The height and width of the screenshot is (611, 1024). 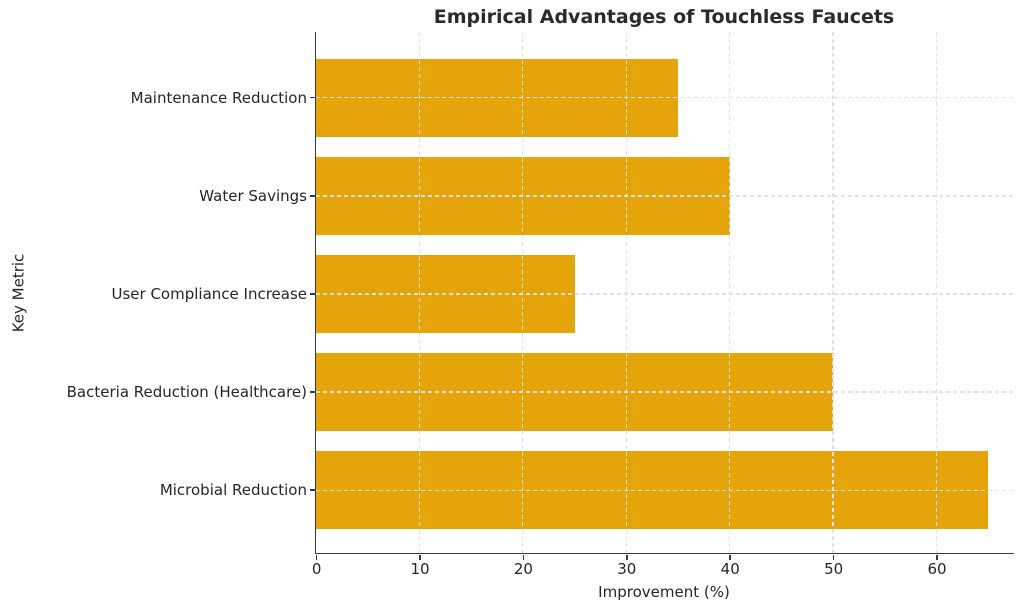 I want to click on y-tick-microbial-reduction, so click(x=312, y=490).